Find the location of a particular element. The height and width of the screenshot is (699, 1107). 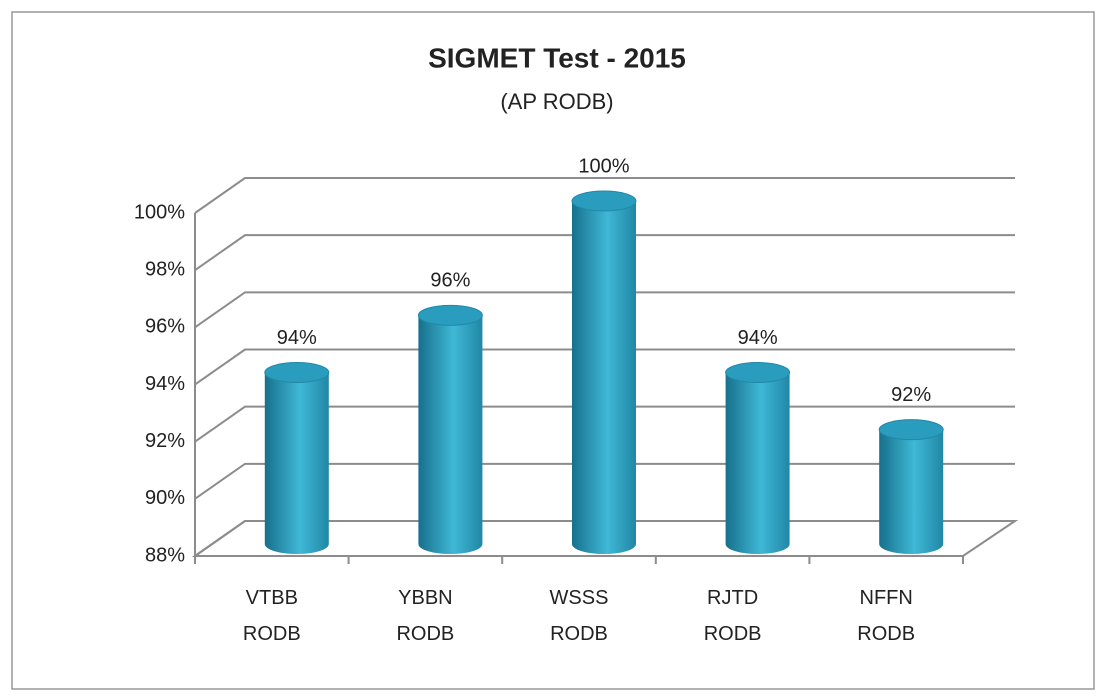

y-tick-label: 98% is located at coordinates (165, 269).